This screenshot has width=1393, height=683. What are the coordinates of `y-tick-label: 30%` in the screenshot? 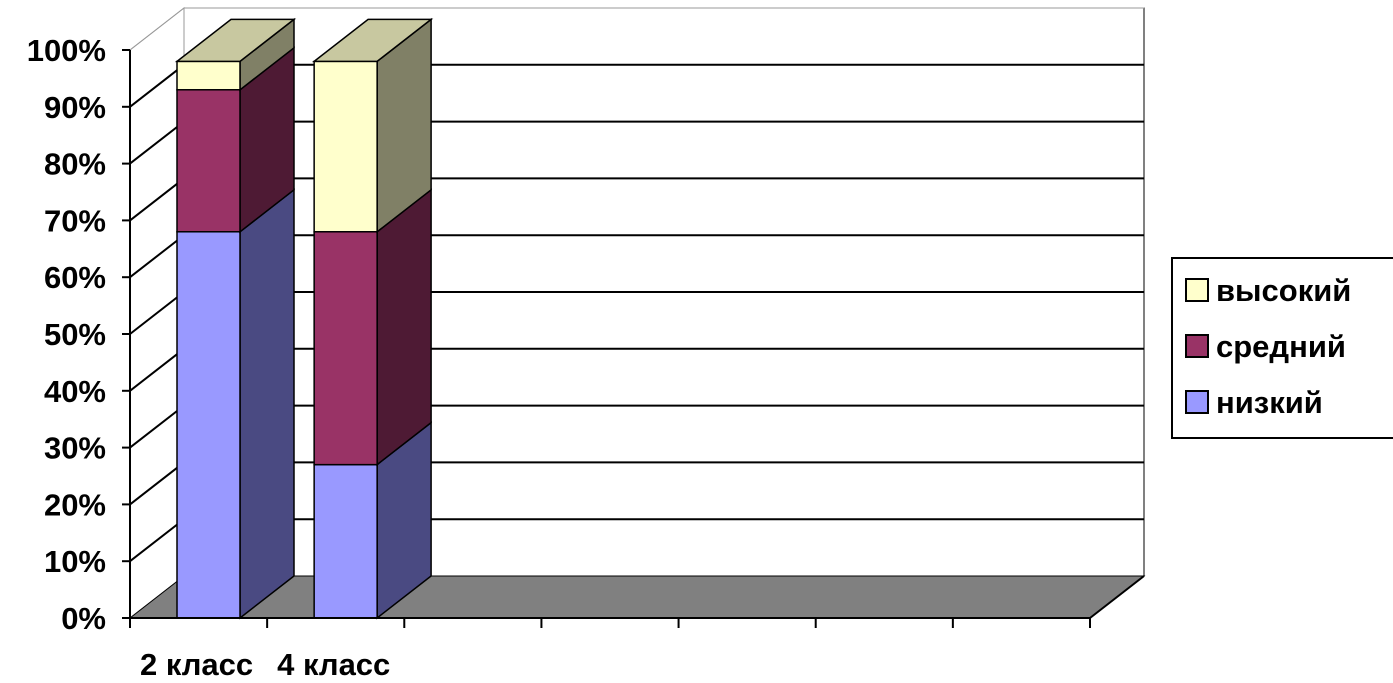 It's located at (75, 448).